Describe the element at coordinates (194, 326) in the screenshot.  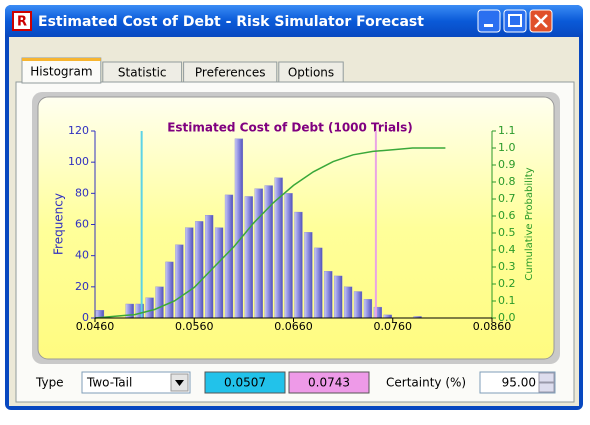
I see `x-tick-label: 0.0560` at that location.